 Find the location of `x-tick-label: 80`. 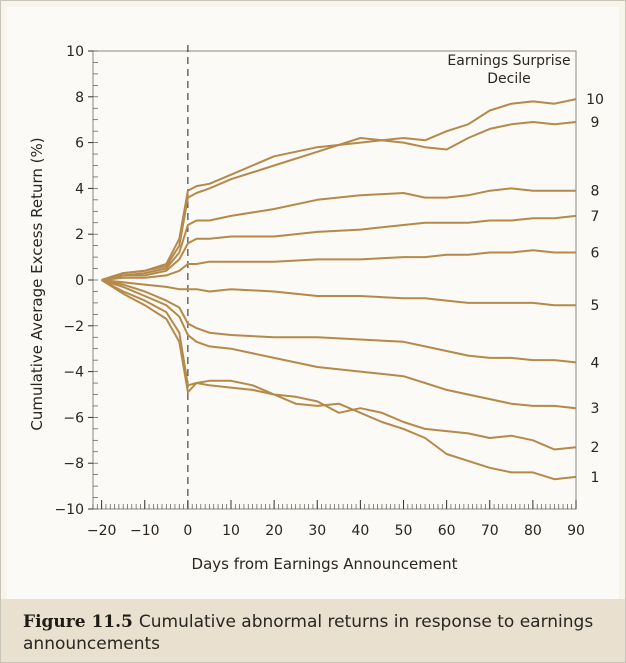

x-tick-label: 80 is located at coordinates (533, 531).